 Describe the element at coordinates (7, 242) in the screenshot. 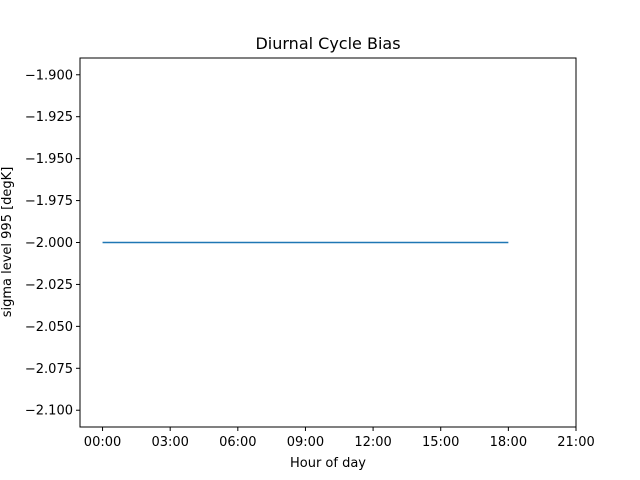

I see `y-axis-label: sigma level 995 [degK]` at that location.